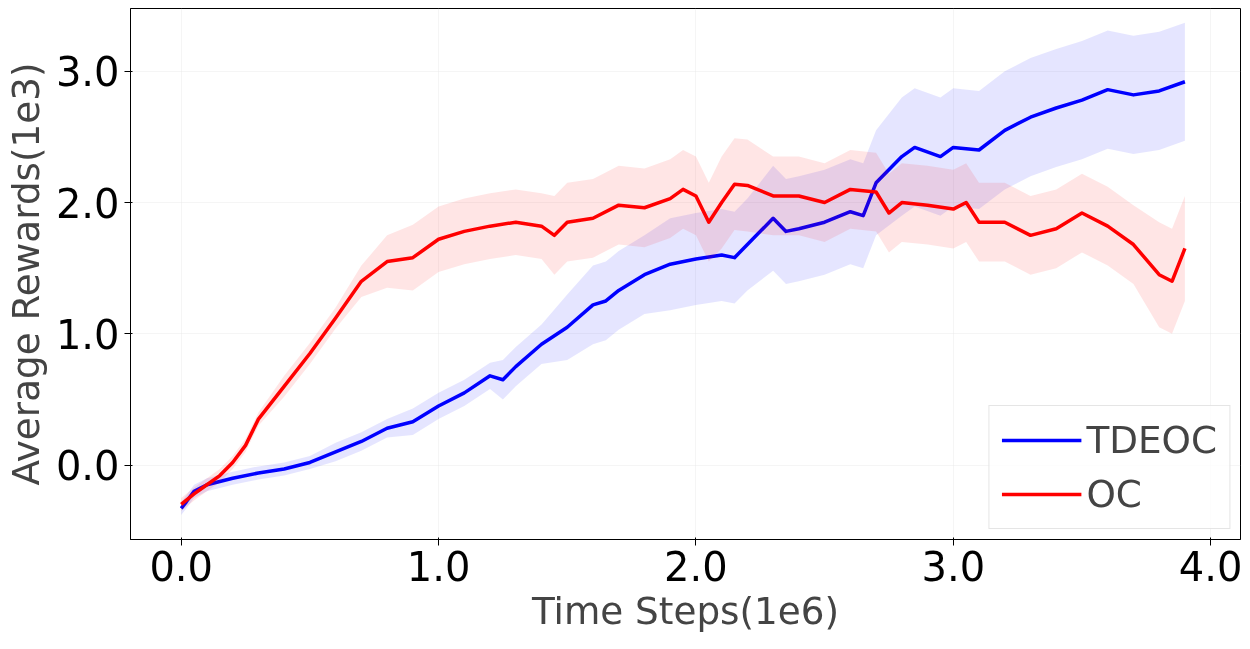 This screenshot has width=1250, height=649. What do you see at coordinates (1210, 566) in the screenshot?
I see `x-tick-label: 4.0` at bounding box center [1210, 566].